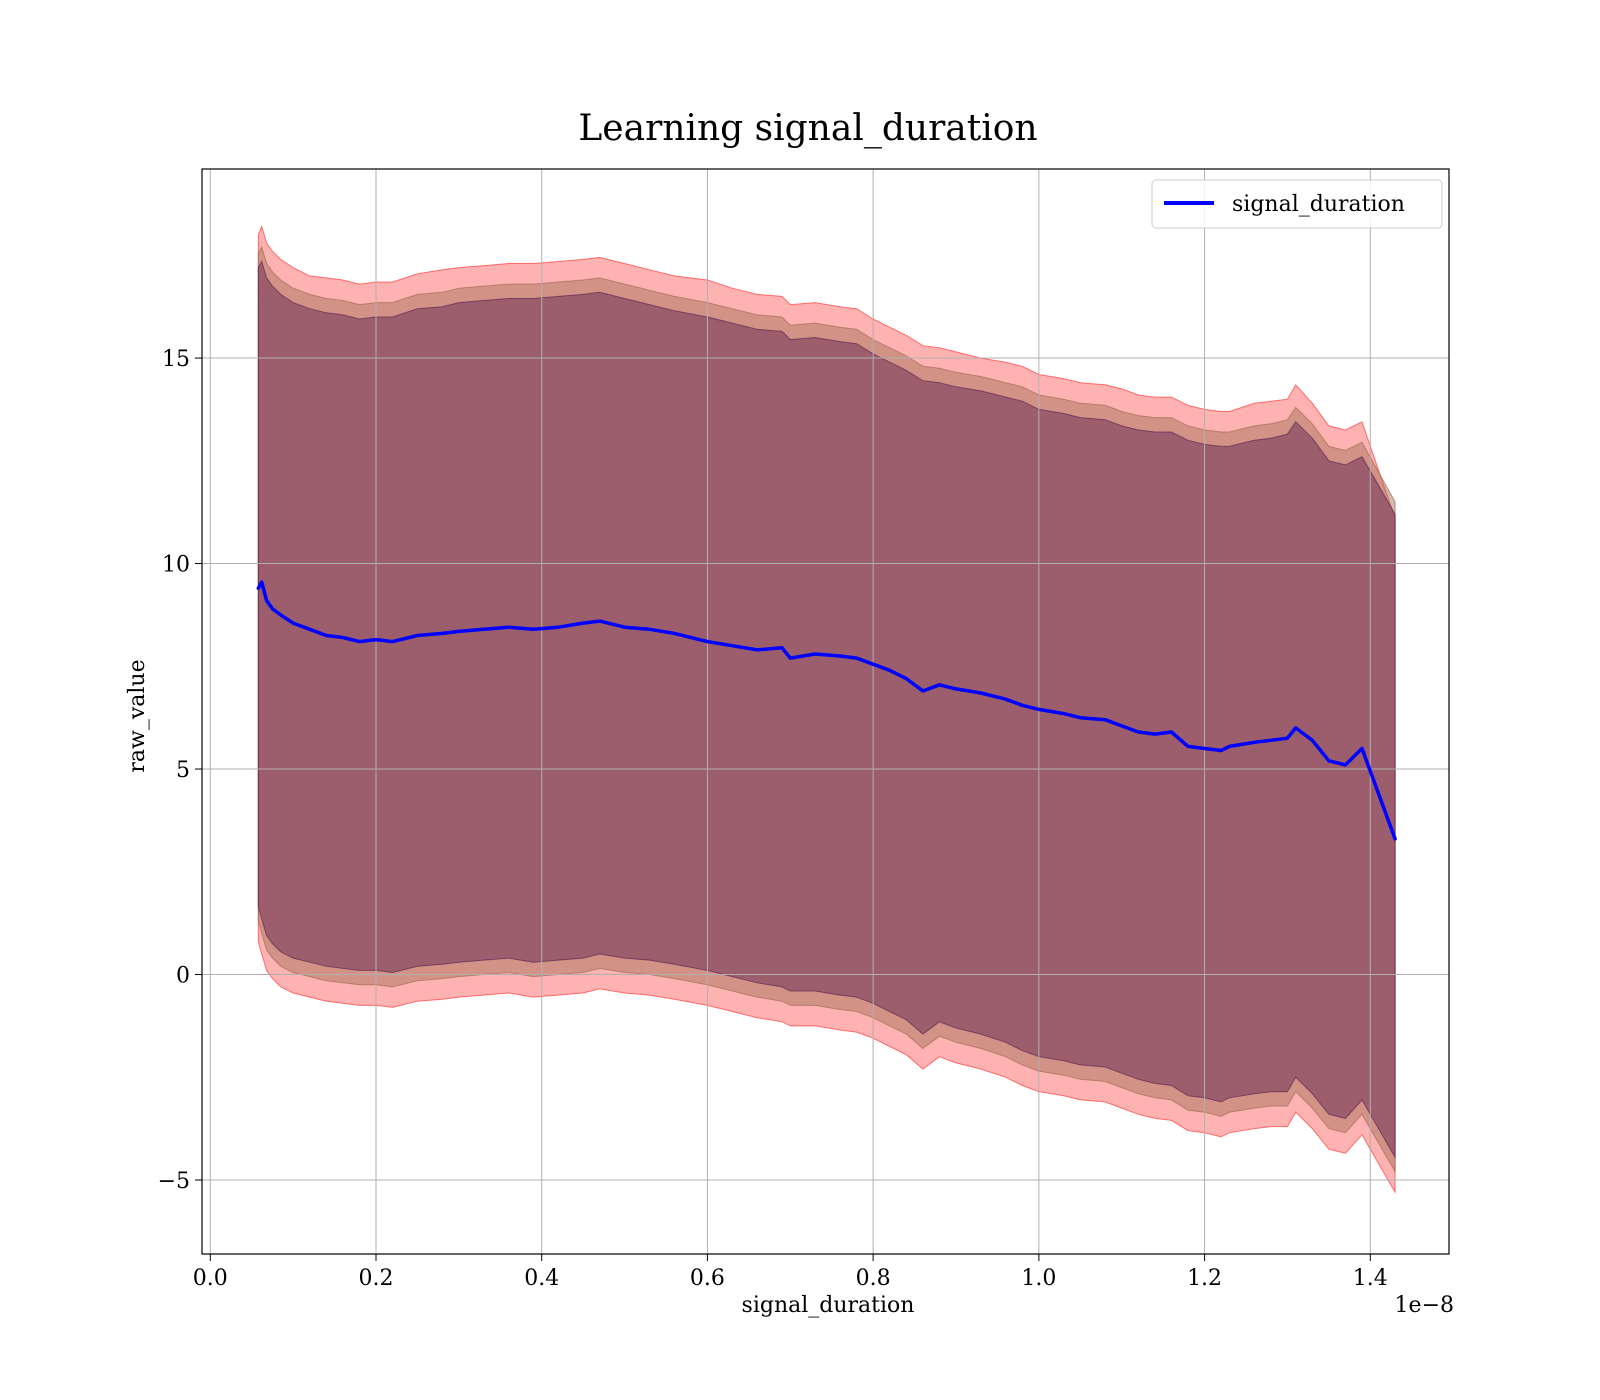  Describe the element at coordinates (137, 715) in the screenshot. I see `y-axis-label: raw_value` at that location.